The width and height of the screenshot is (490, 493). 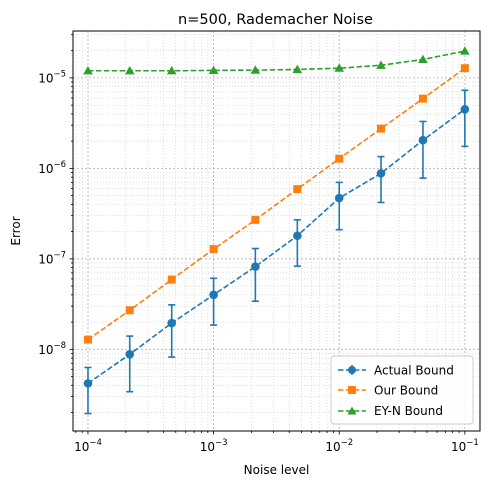 I want to click on legend-item-eyn-bound: EY-N Bound, so click(x=390, y=411).